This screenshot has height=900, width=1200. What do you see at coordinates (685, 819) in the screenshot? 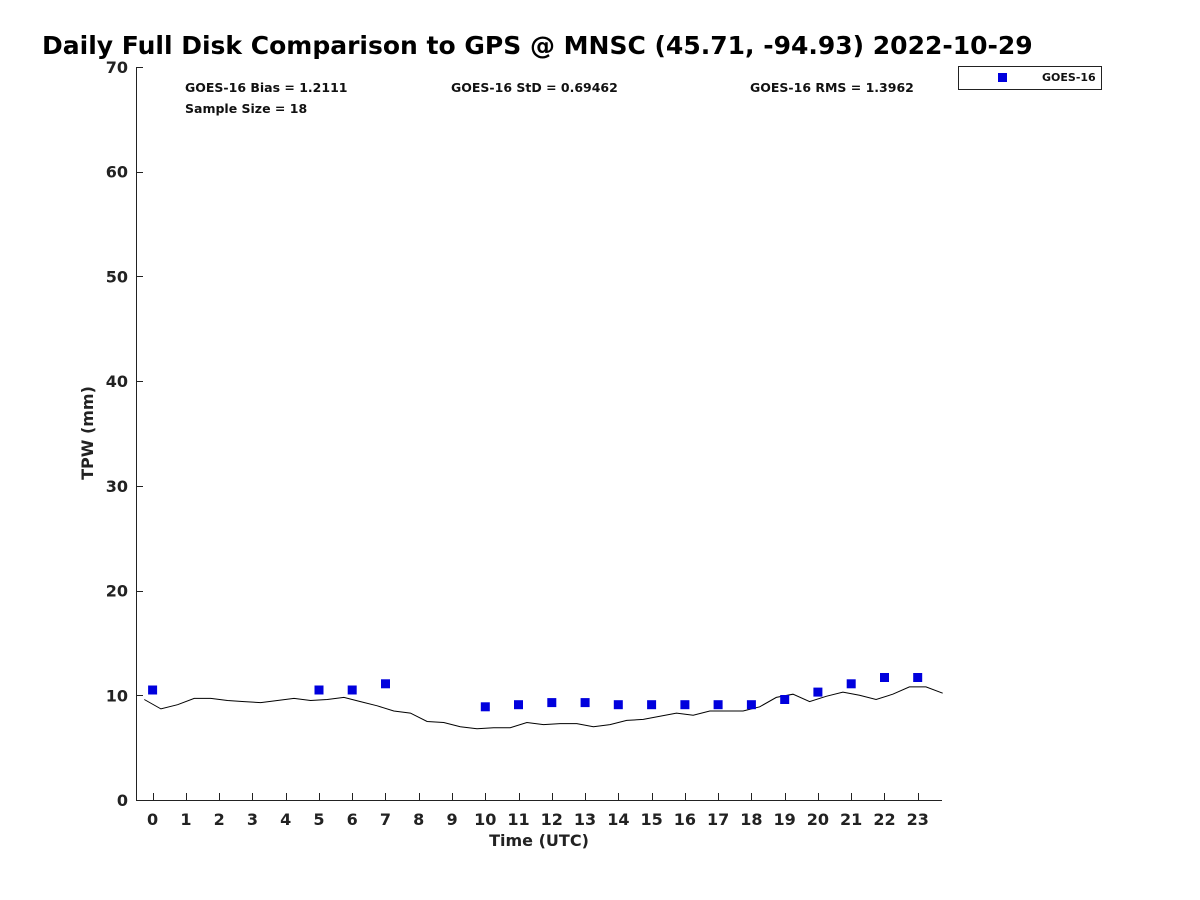
I see `x-tick-label: 16` at bounding box center [685, 819].